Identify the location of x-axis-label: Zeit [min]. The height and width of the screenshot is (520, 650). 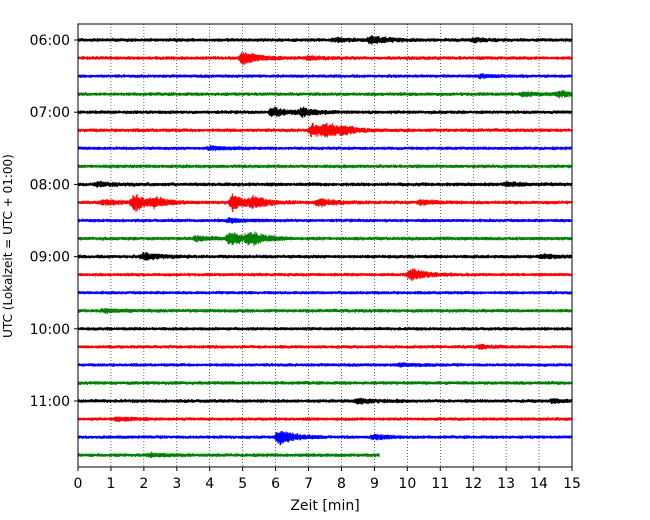
(324, 506).